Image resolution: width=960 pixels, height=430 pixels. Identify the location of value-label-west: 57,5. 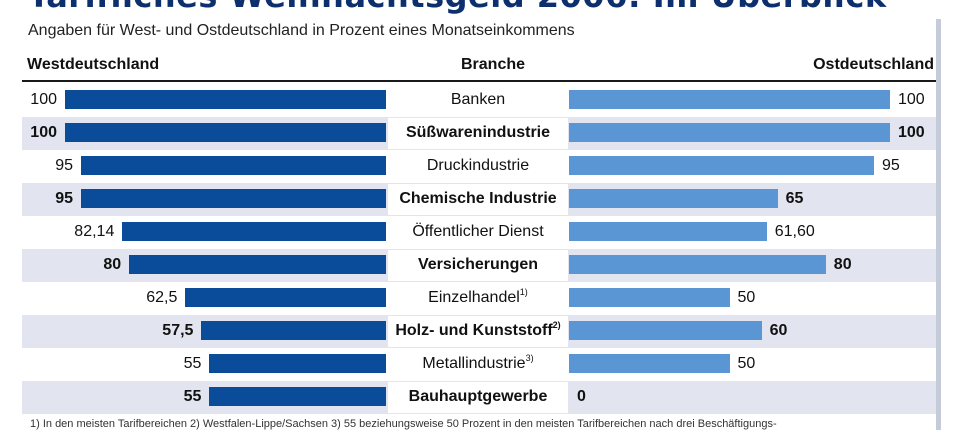
(178, 330).